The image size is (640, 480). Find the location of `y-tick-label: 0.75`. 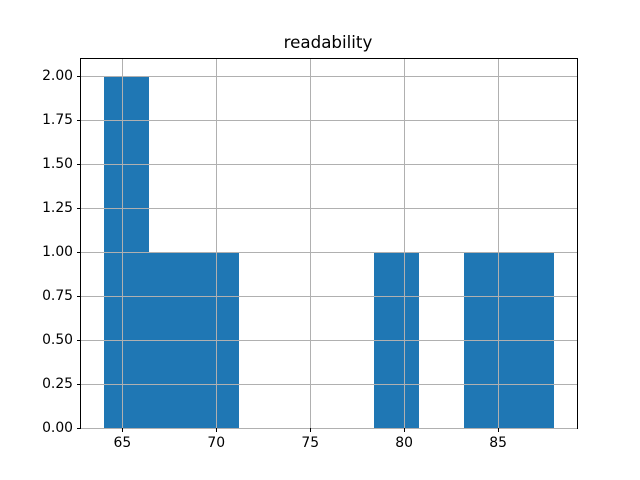

y-tick-label: 0.75 is located at coordinates (57, 296).